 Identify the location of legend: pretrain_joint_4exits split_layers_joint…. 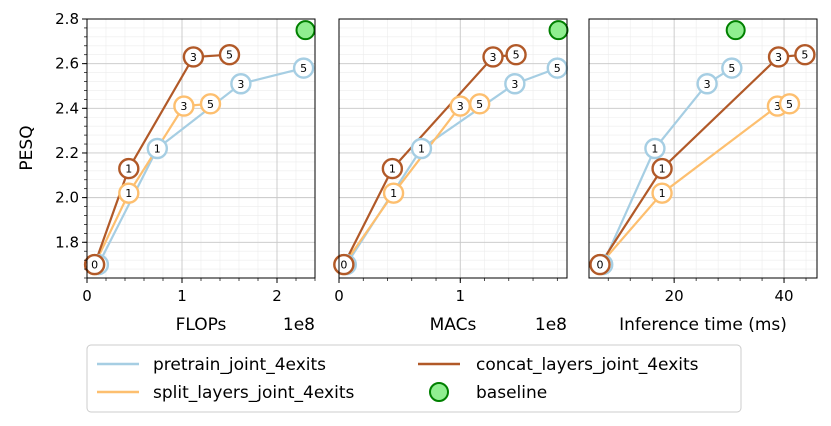
(414, 378).